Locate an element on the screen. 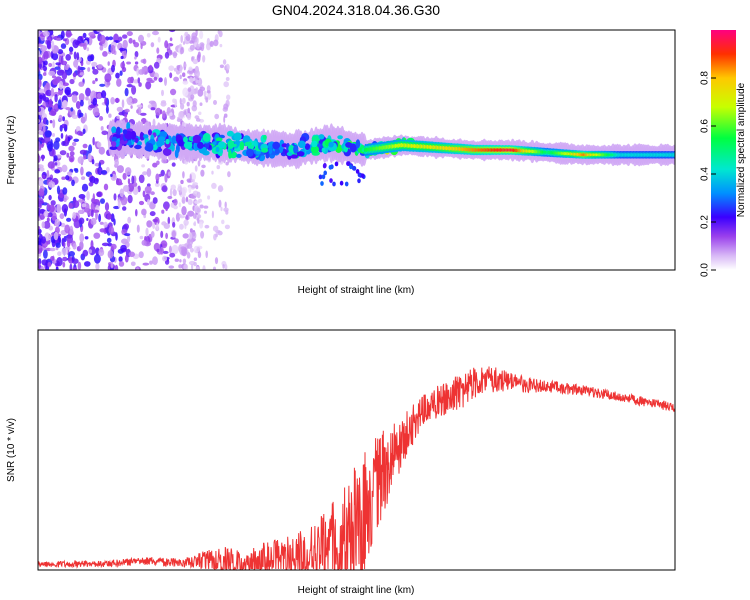 Image resolution: width=750 pixels, height=600 pixels. spectrogram-y-label: Frequency (Hz) is located at coordinates (11, 150).